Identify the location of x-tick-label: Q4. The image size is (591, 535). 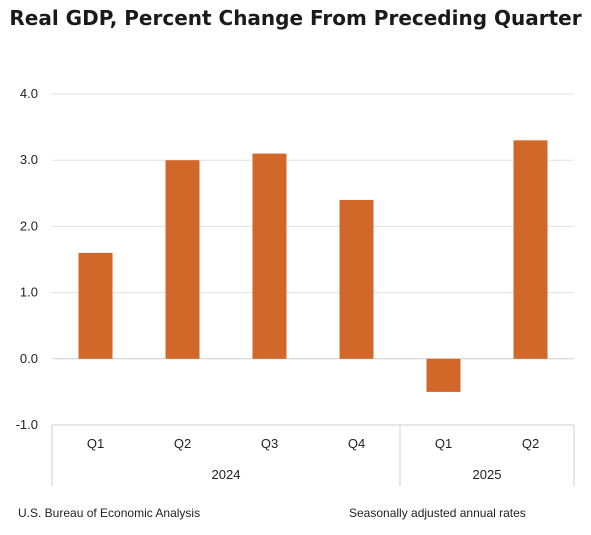
(356, 443).